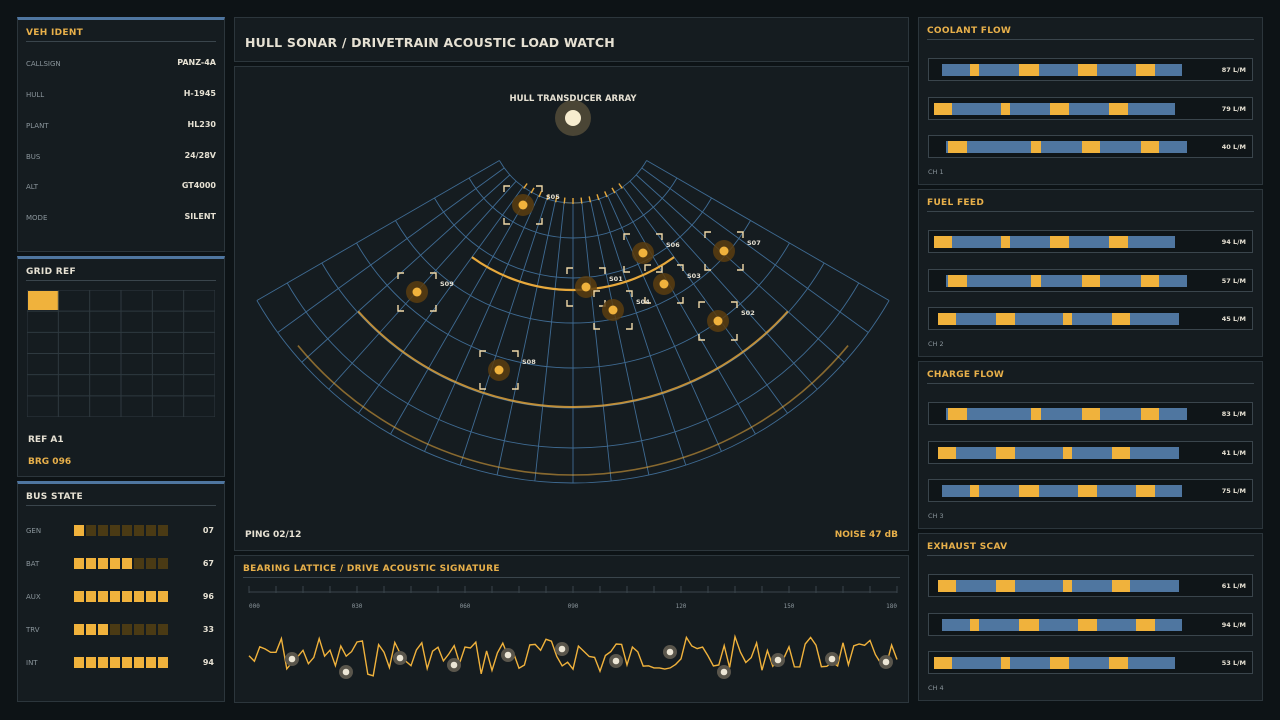 This screenshot has height=720, width=1280. Describe the element at coordinates (121, 597) in the screenshot. I see `bus-row-aux: AUX 96` at that location.